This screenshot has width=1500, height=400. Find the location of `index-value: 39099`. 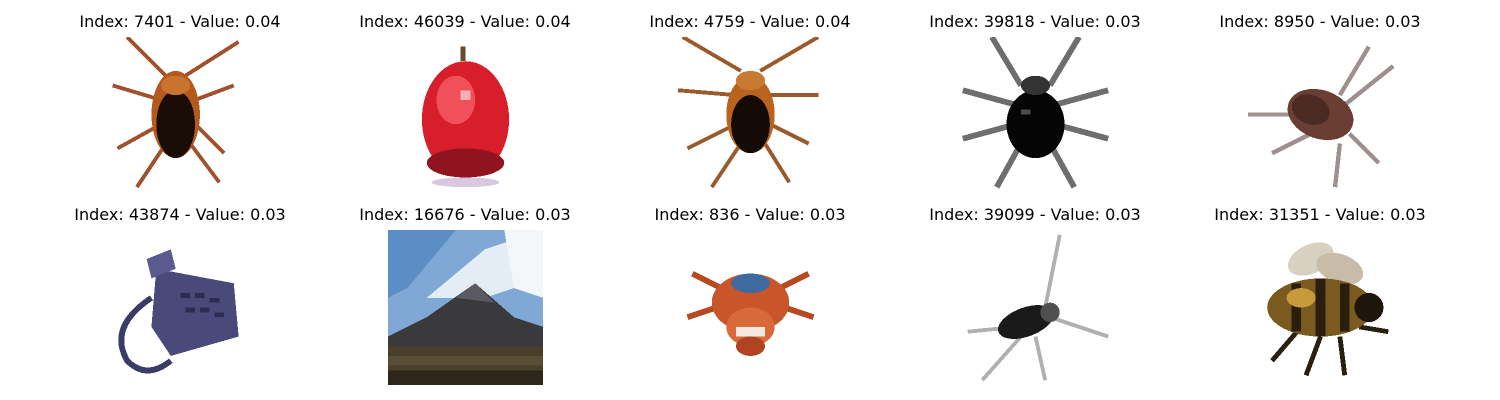

index-value: 39099 is located at coordinates (1009, 214).